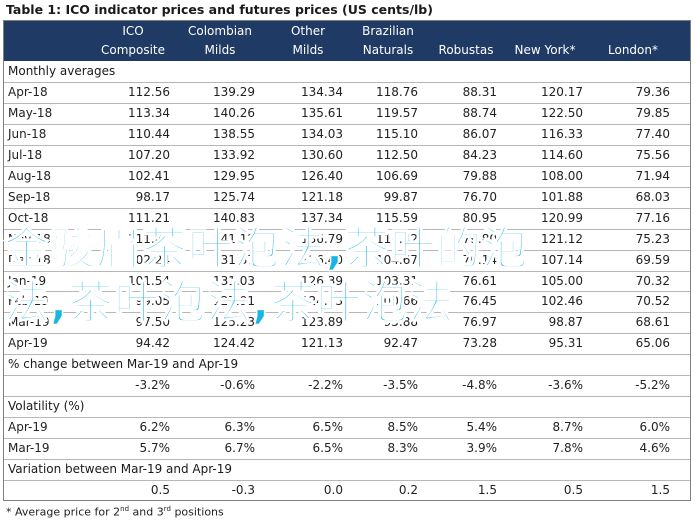 This screenshot has width=695, height=526. What do you see at coordinates (479, 91) in the screenshot?
I see `cell-value: 88.31` at bounding box center [479, 91].